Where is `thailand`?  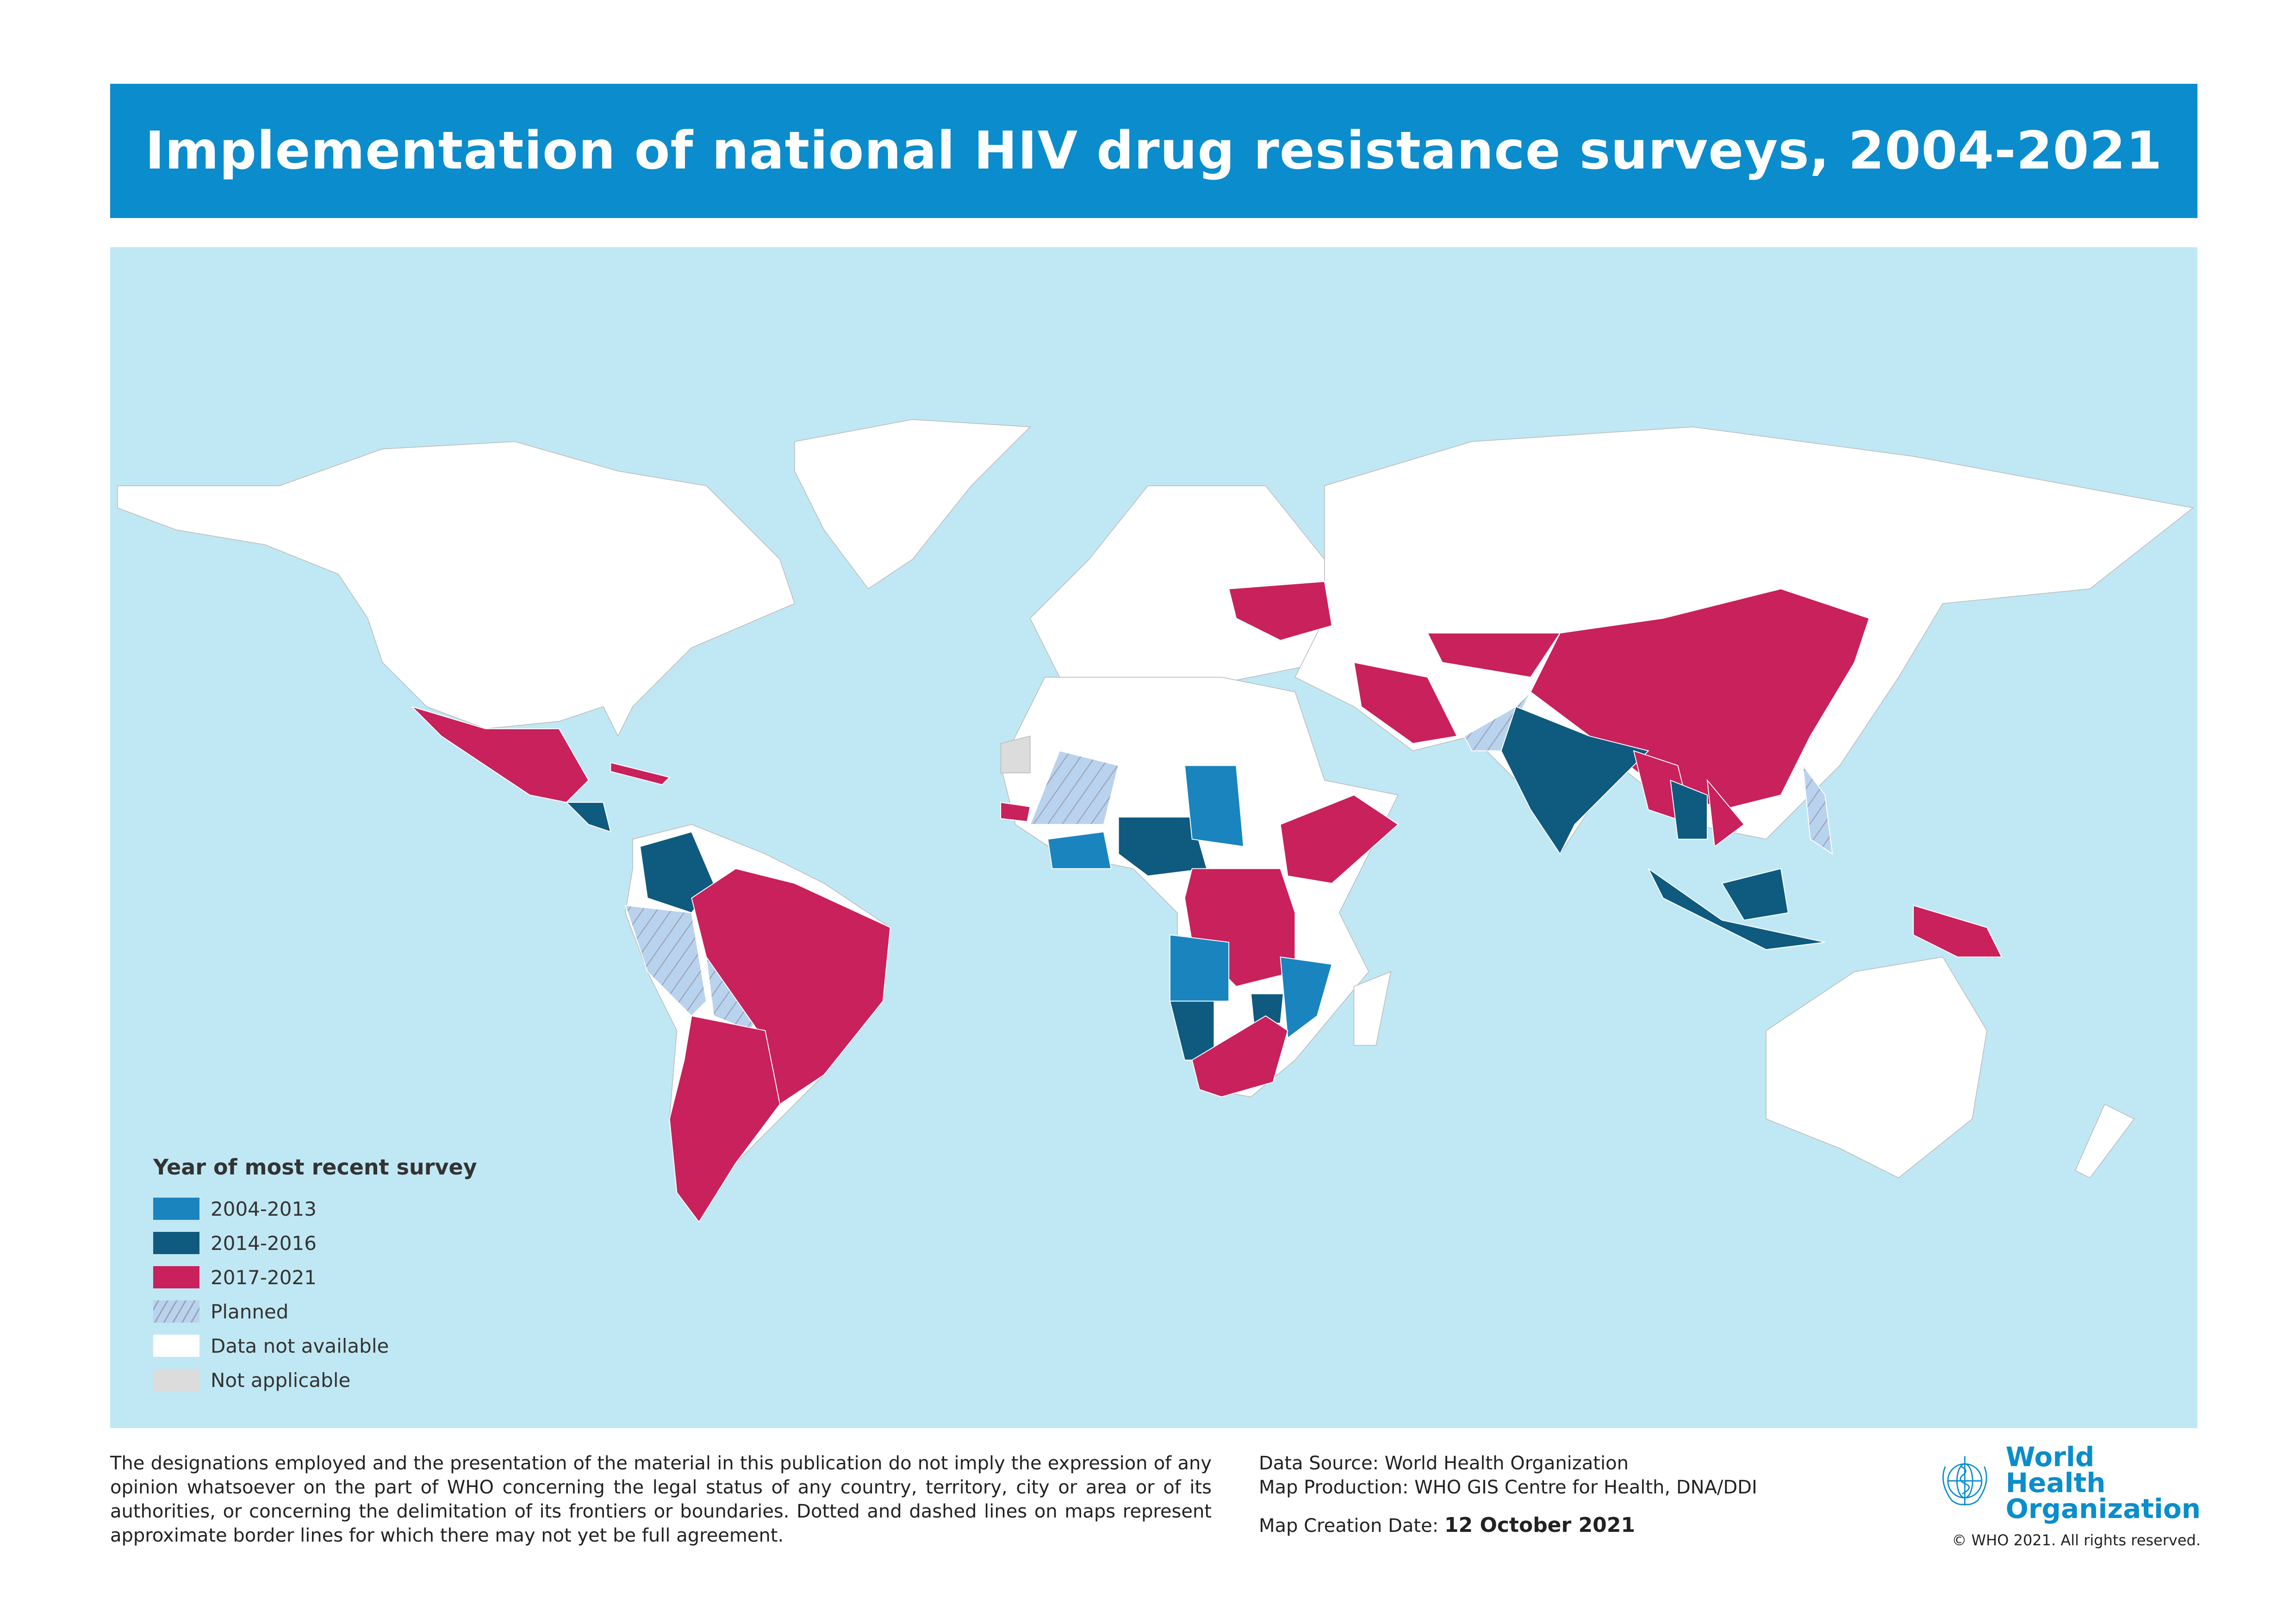 thailand is located at coordinates (1689, 809).